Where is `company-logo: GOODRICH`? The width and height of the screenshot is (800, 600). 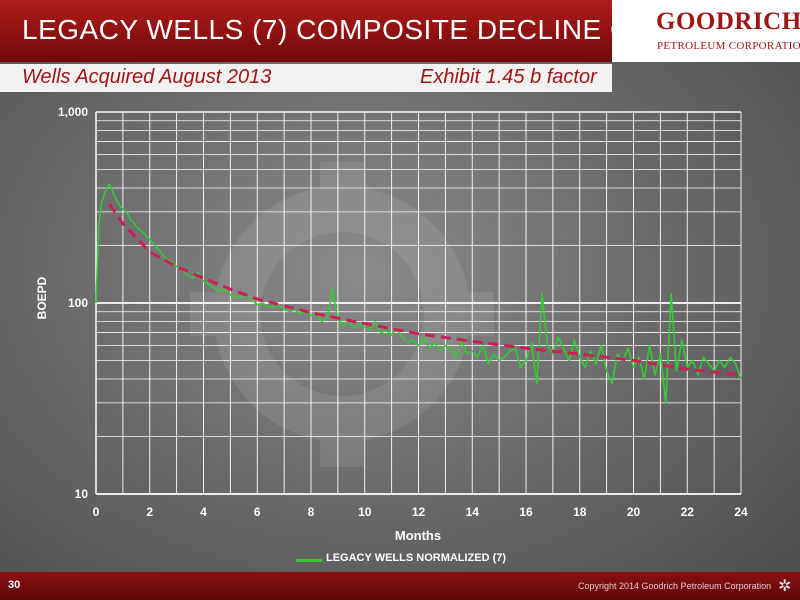
company-logo: GOODRICH is located at coordinates (728, 21).